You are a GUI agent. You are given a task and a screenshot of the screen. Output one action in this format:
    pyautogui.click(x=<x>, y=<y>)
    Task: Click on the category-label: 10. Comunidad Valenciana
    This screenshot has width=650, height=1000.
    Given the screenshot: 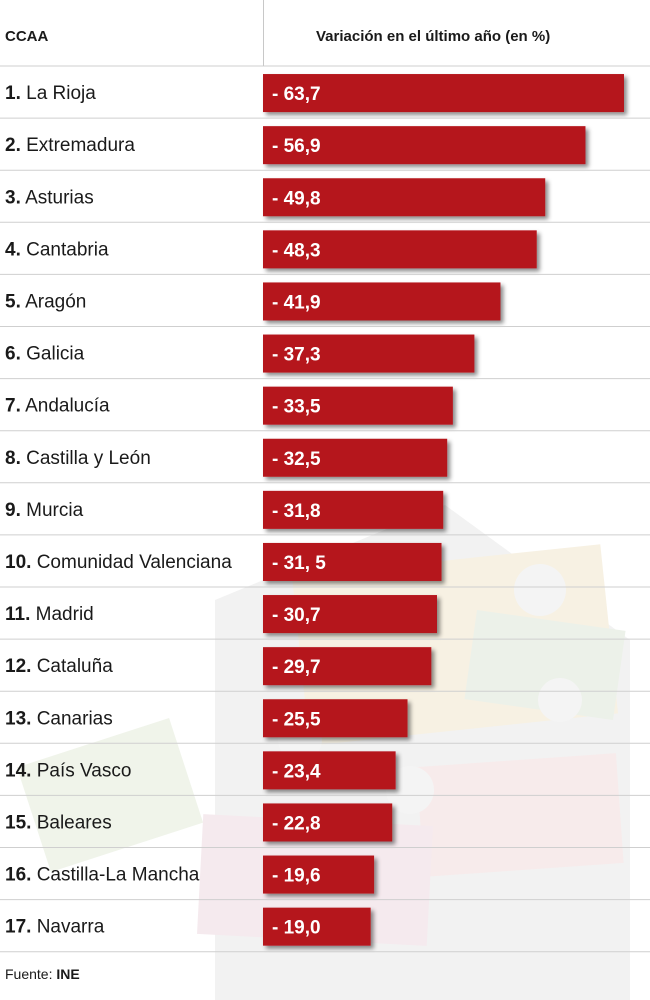 What is the action you would take?
    pyautogui.click(x=118, y=562)
    